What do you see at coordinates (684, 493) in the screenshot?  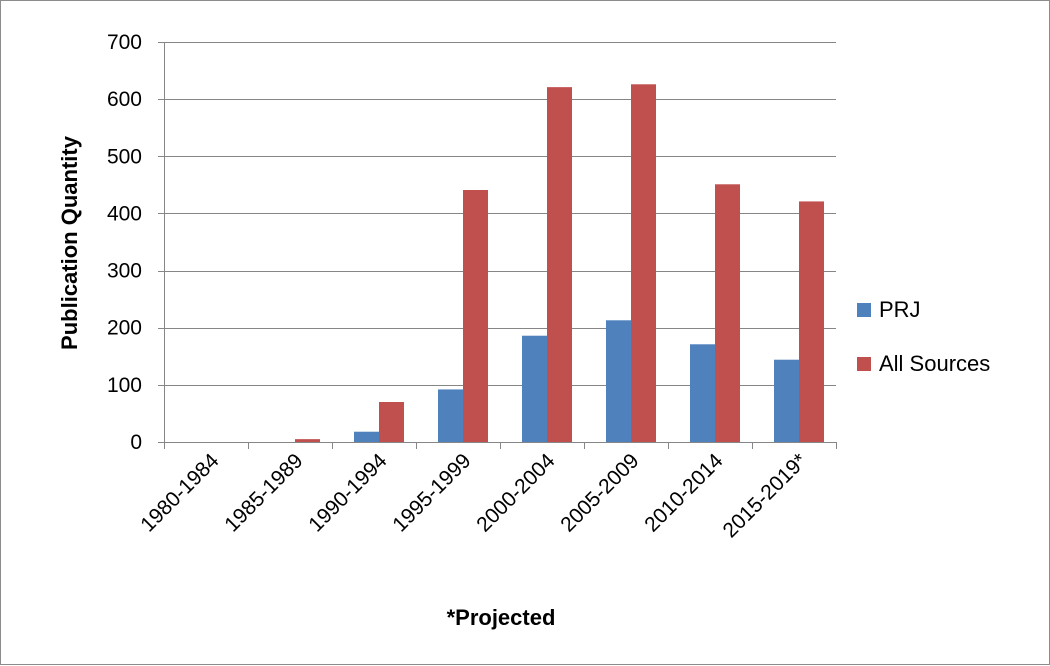 I see `x-tick-label-2010-2014: 2010-2014` at bounding box center [684, 493].